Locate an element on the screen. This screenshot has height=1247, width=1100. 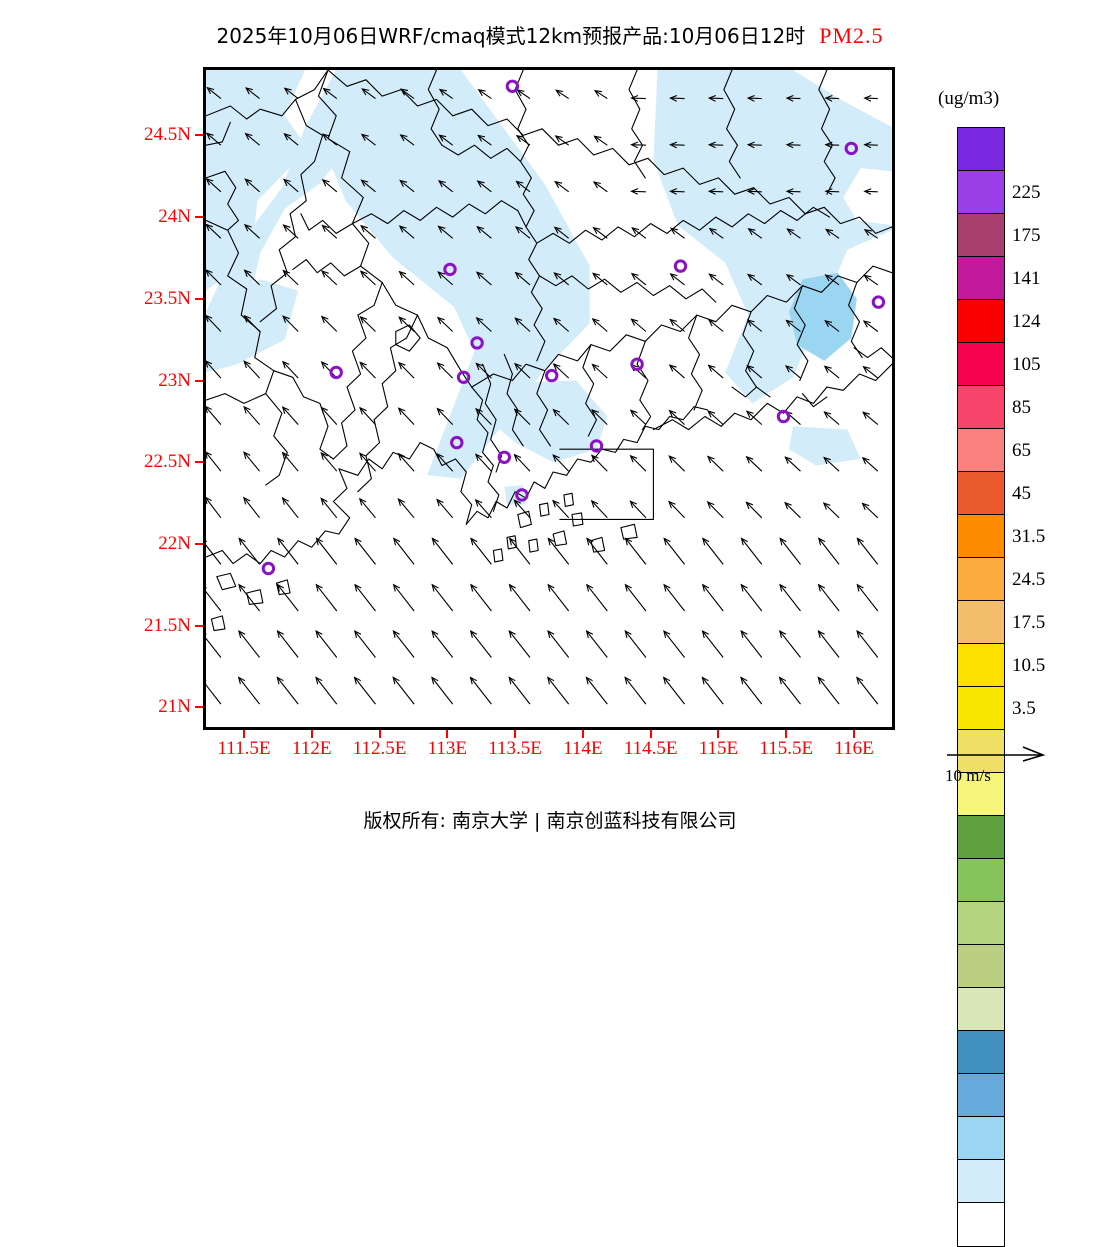
colorbar-label-11: 10.5 is located at coordinates (1029, 665).